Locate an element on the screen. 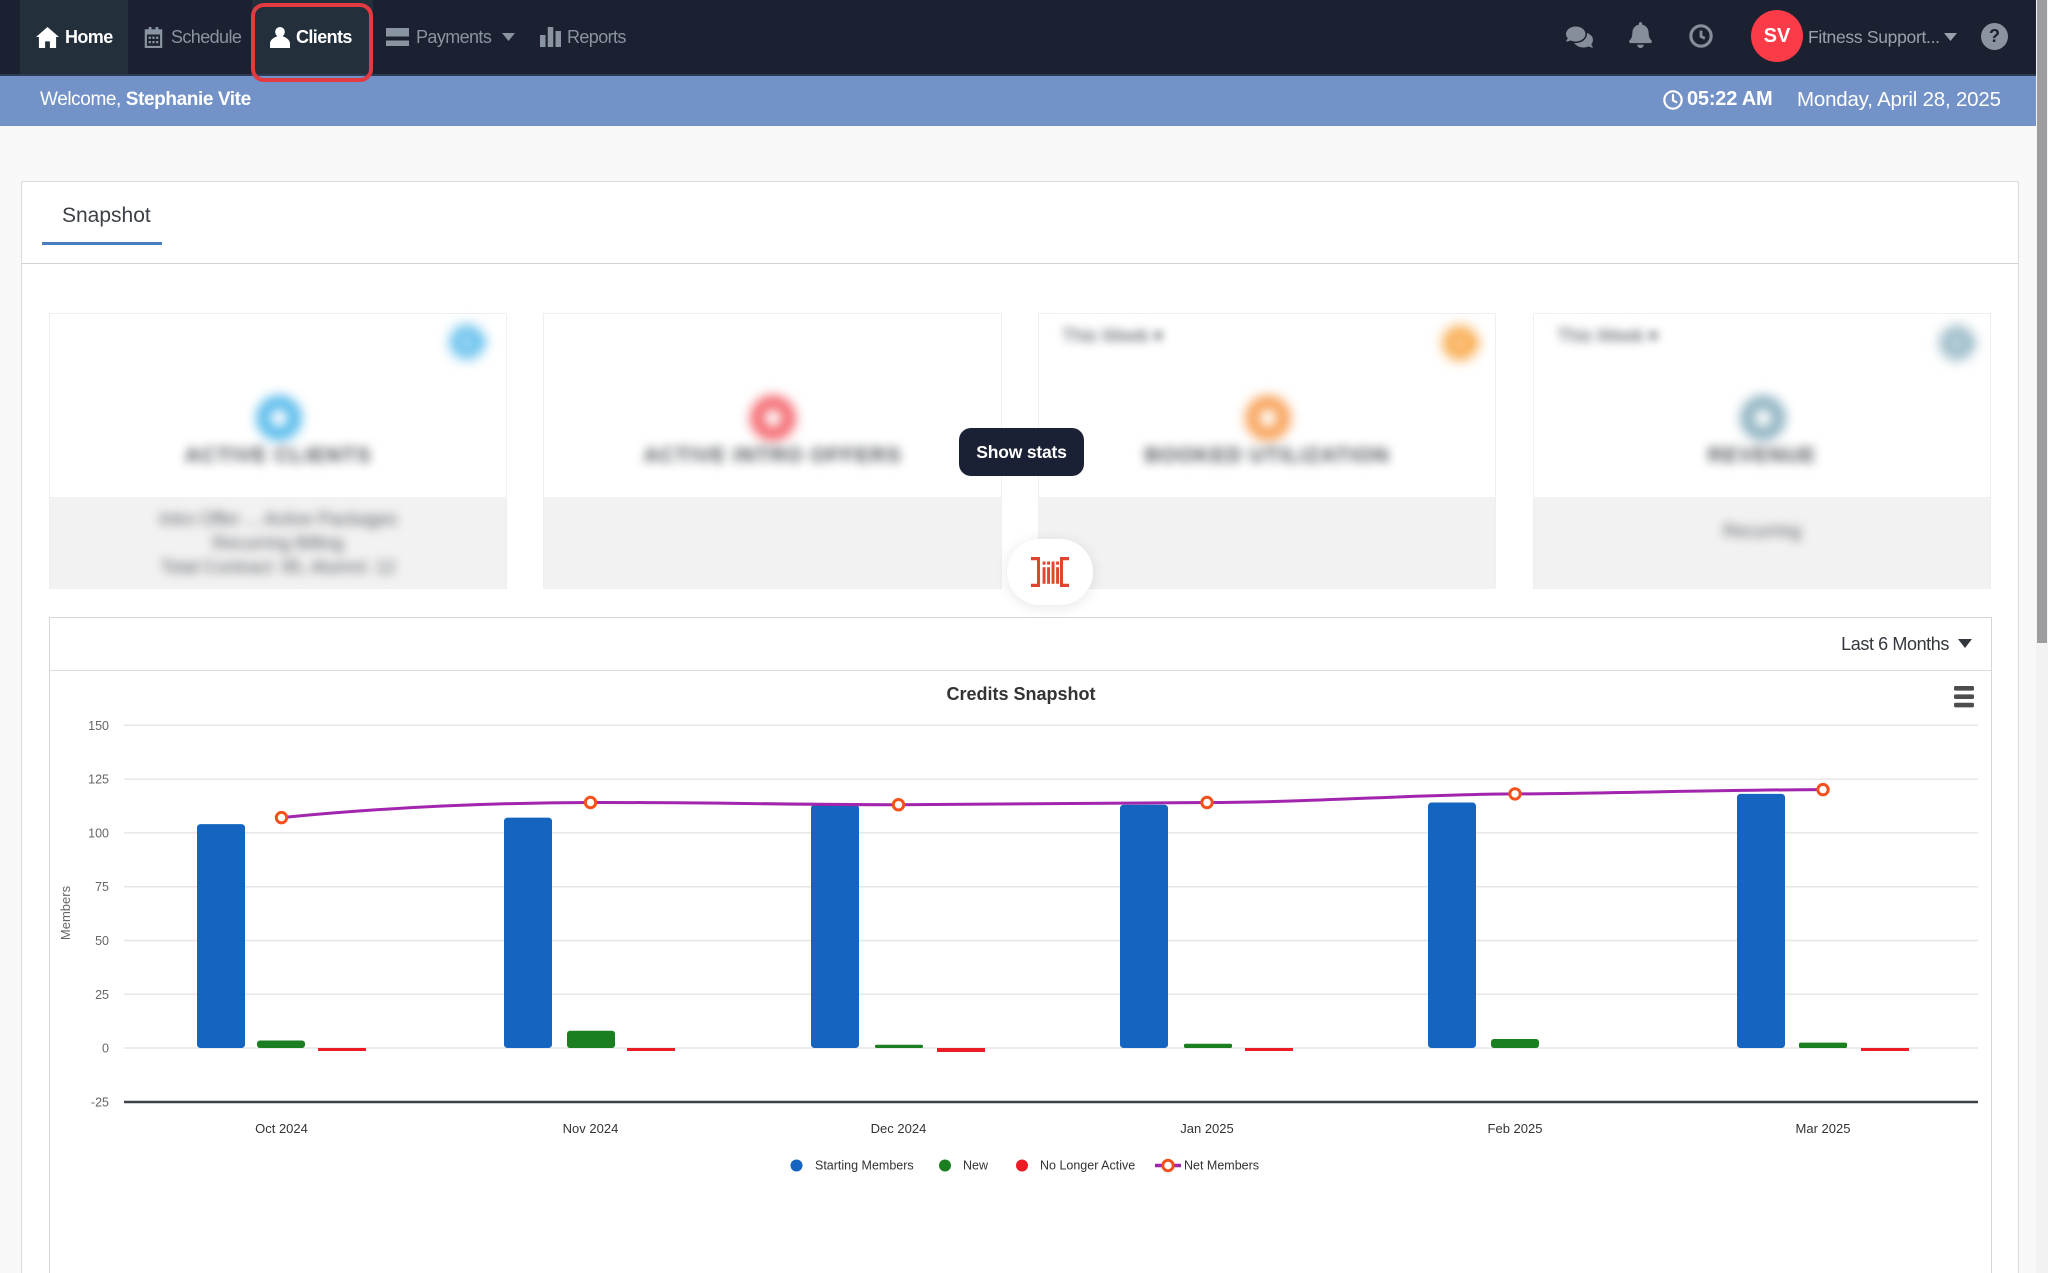  svg-text: Feb 2025 is located at coordinates (1515, 1128).